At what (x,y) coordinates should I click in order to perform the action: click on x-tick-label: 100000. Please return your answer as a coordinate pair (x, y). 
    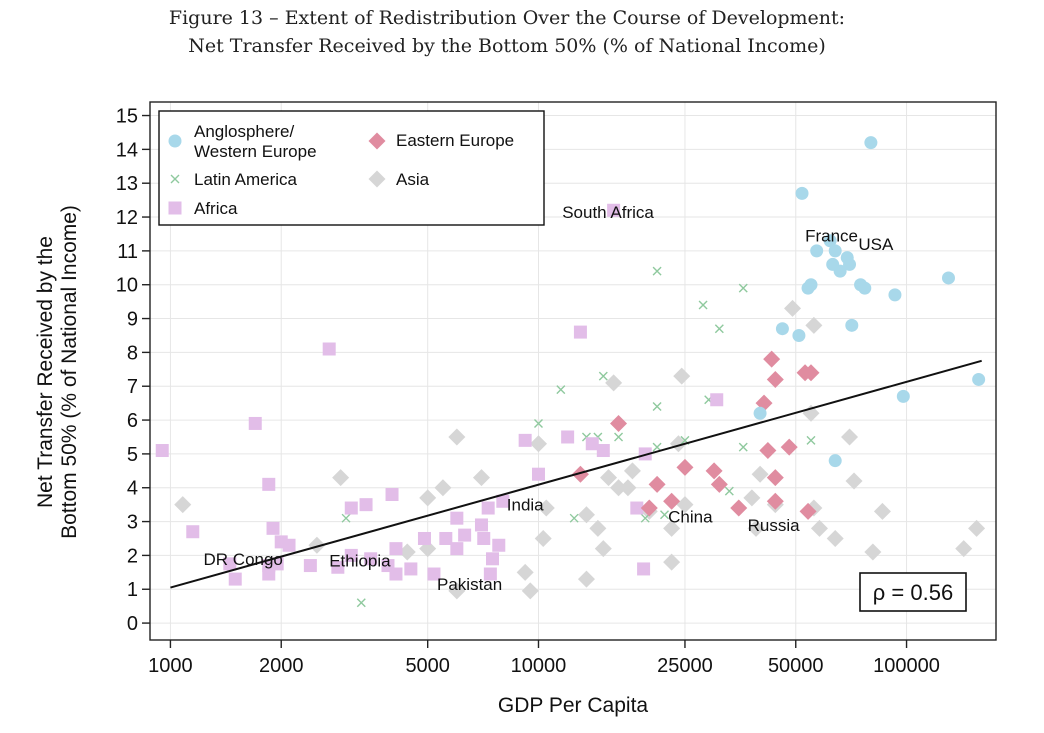
    Looking at the image, I should click on (906, 666).